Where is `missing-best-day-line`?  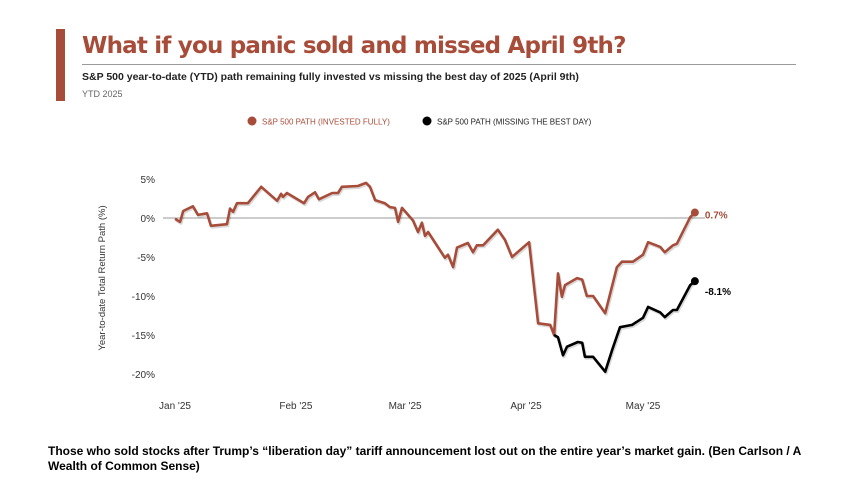 missing-best-day-line is located at coordinates (624, 327).